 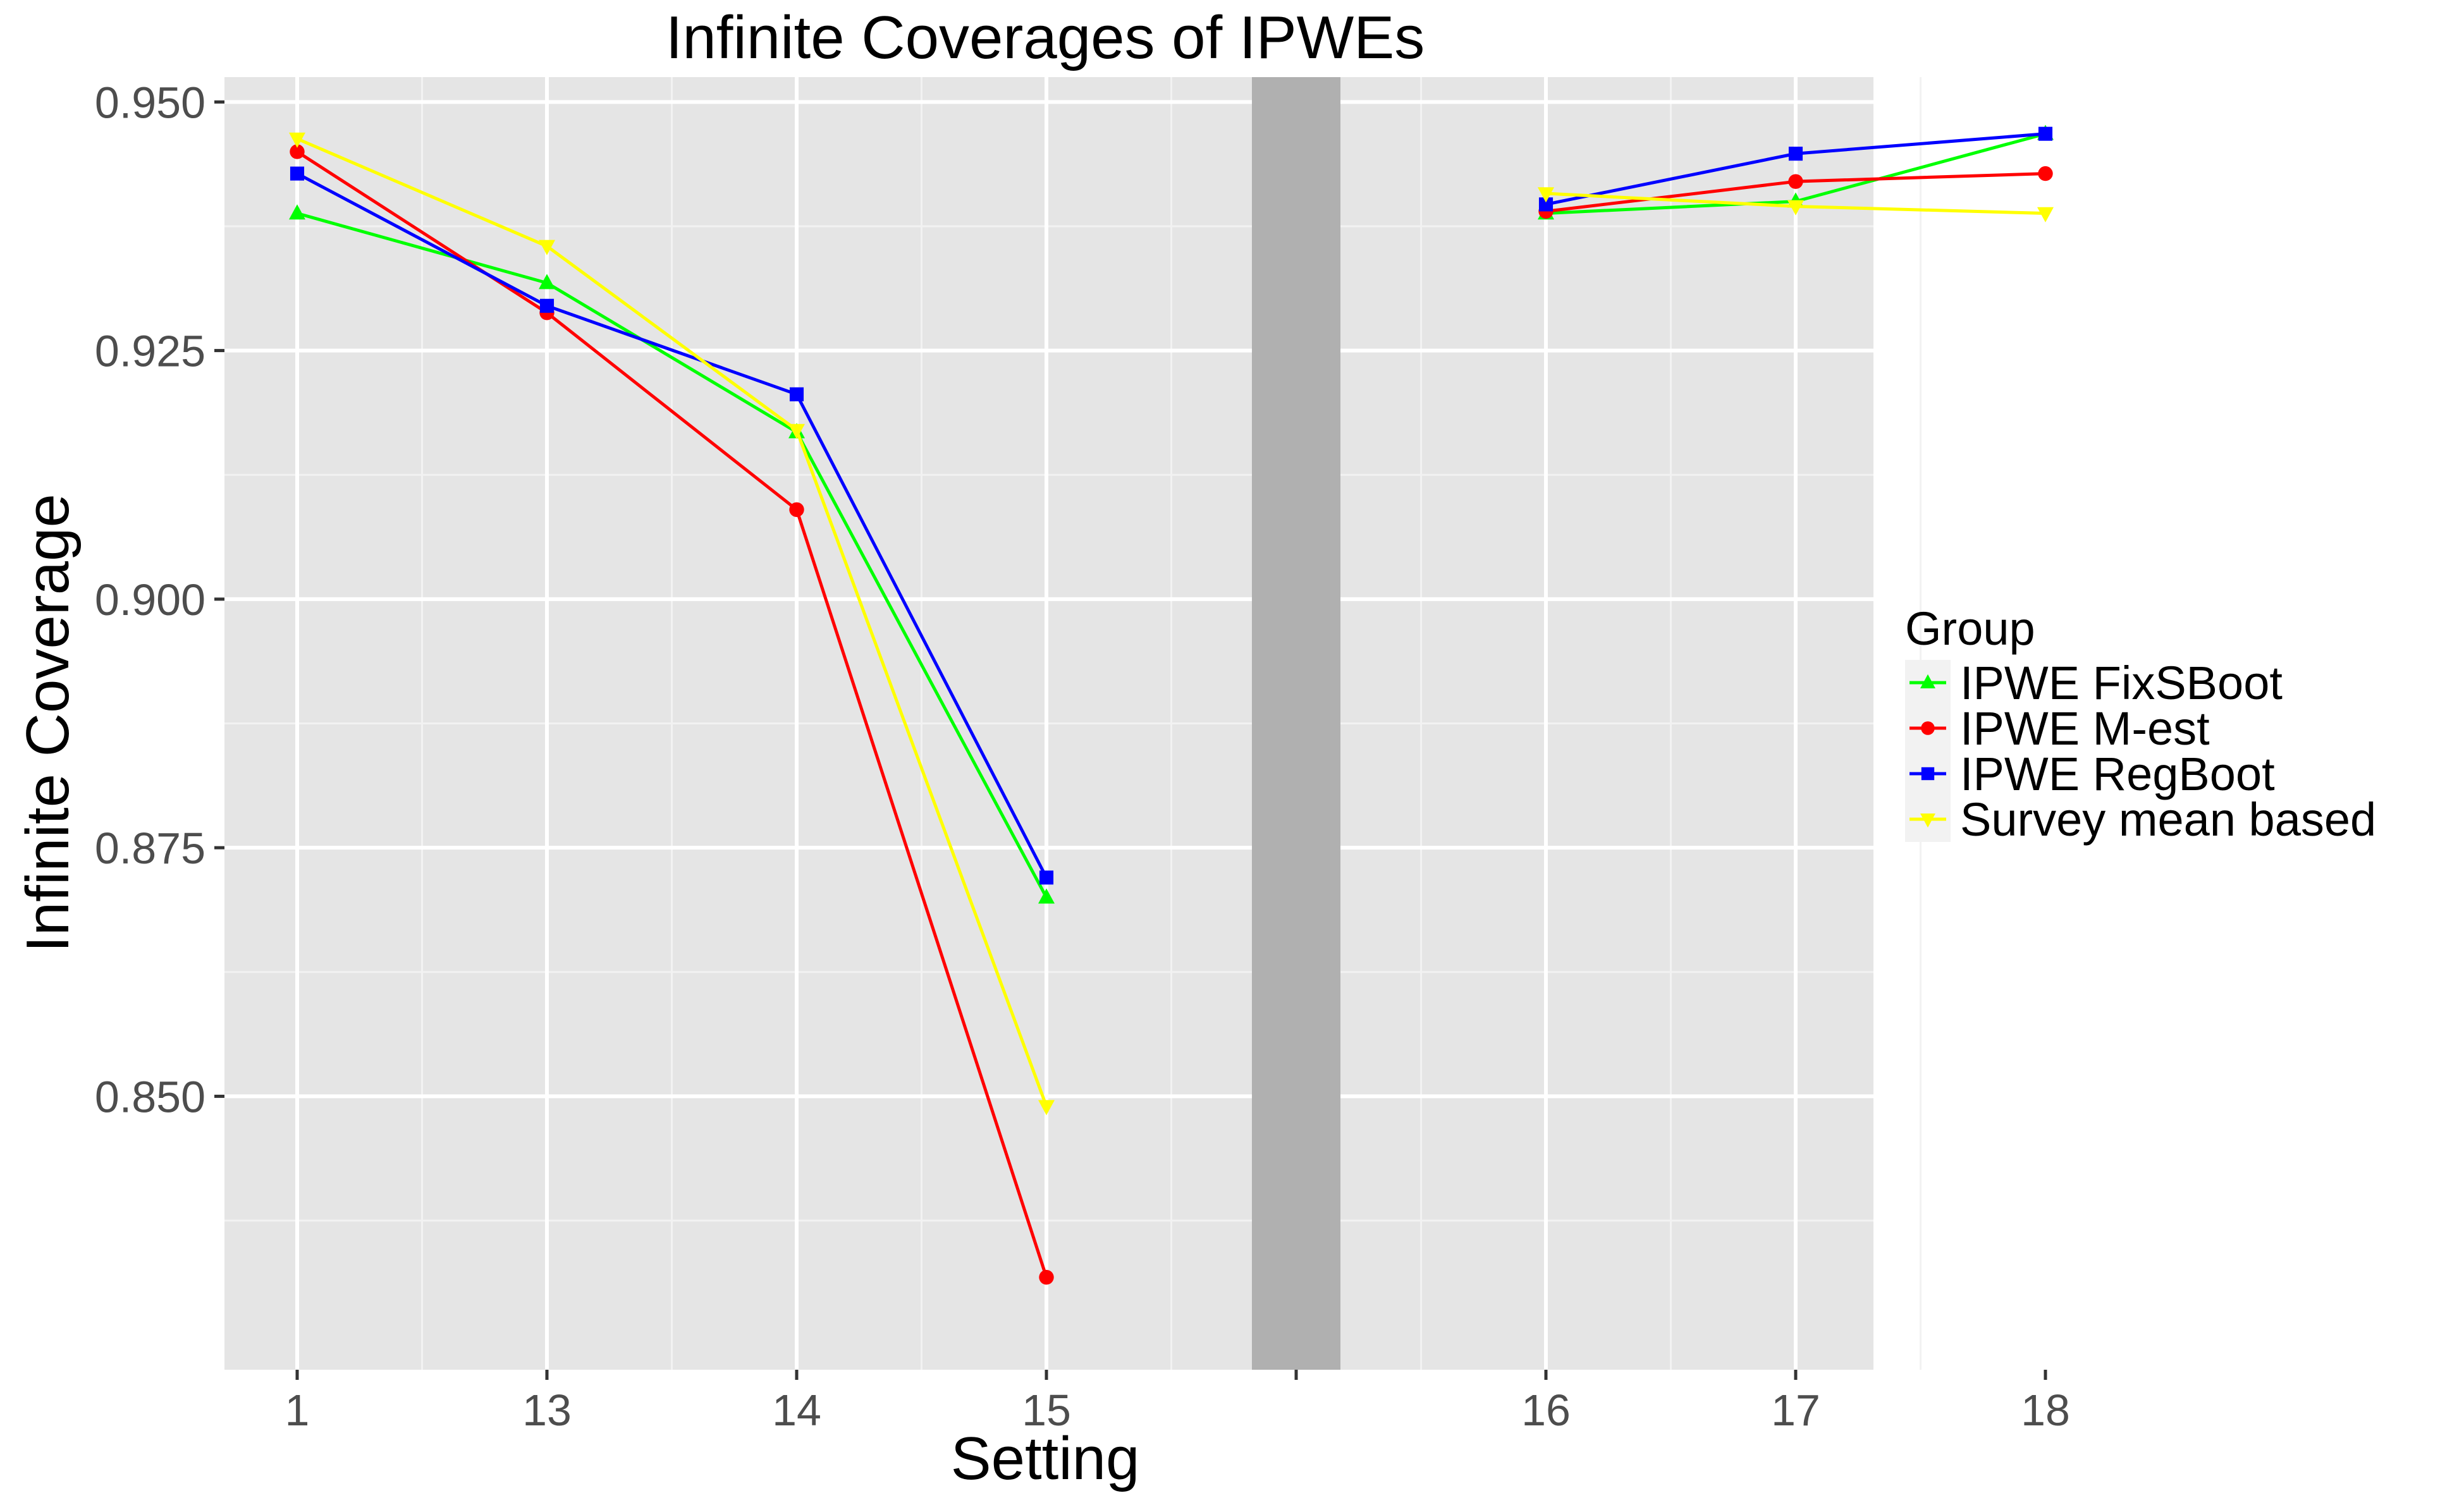 What do you see at coordinates (1046, 1411) in the screenshot?
I see `x-tick-label: 15` at bounding box center [1046, 1411].